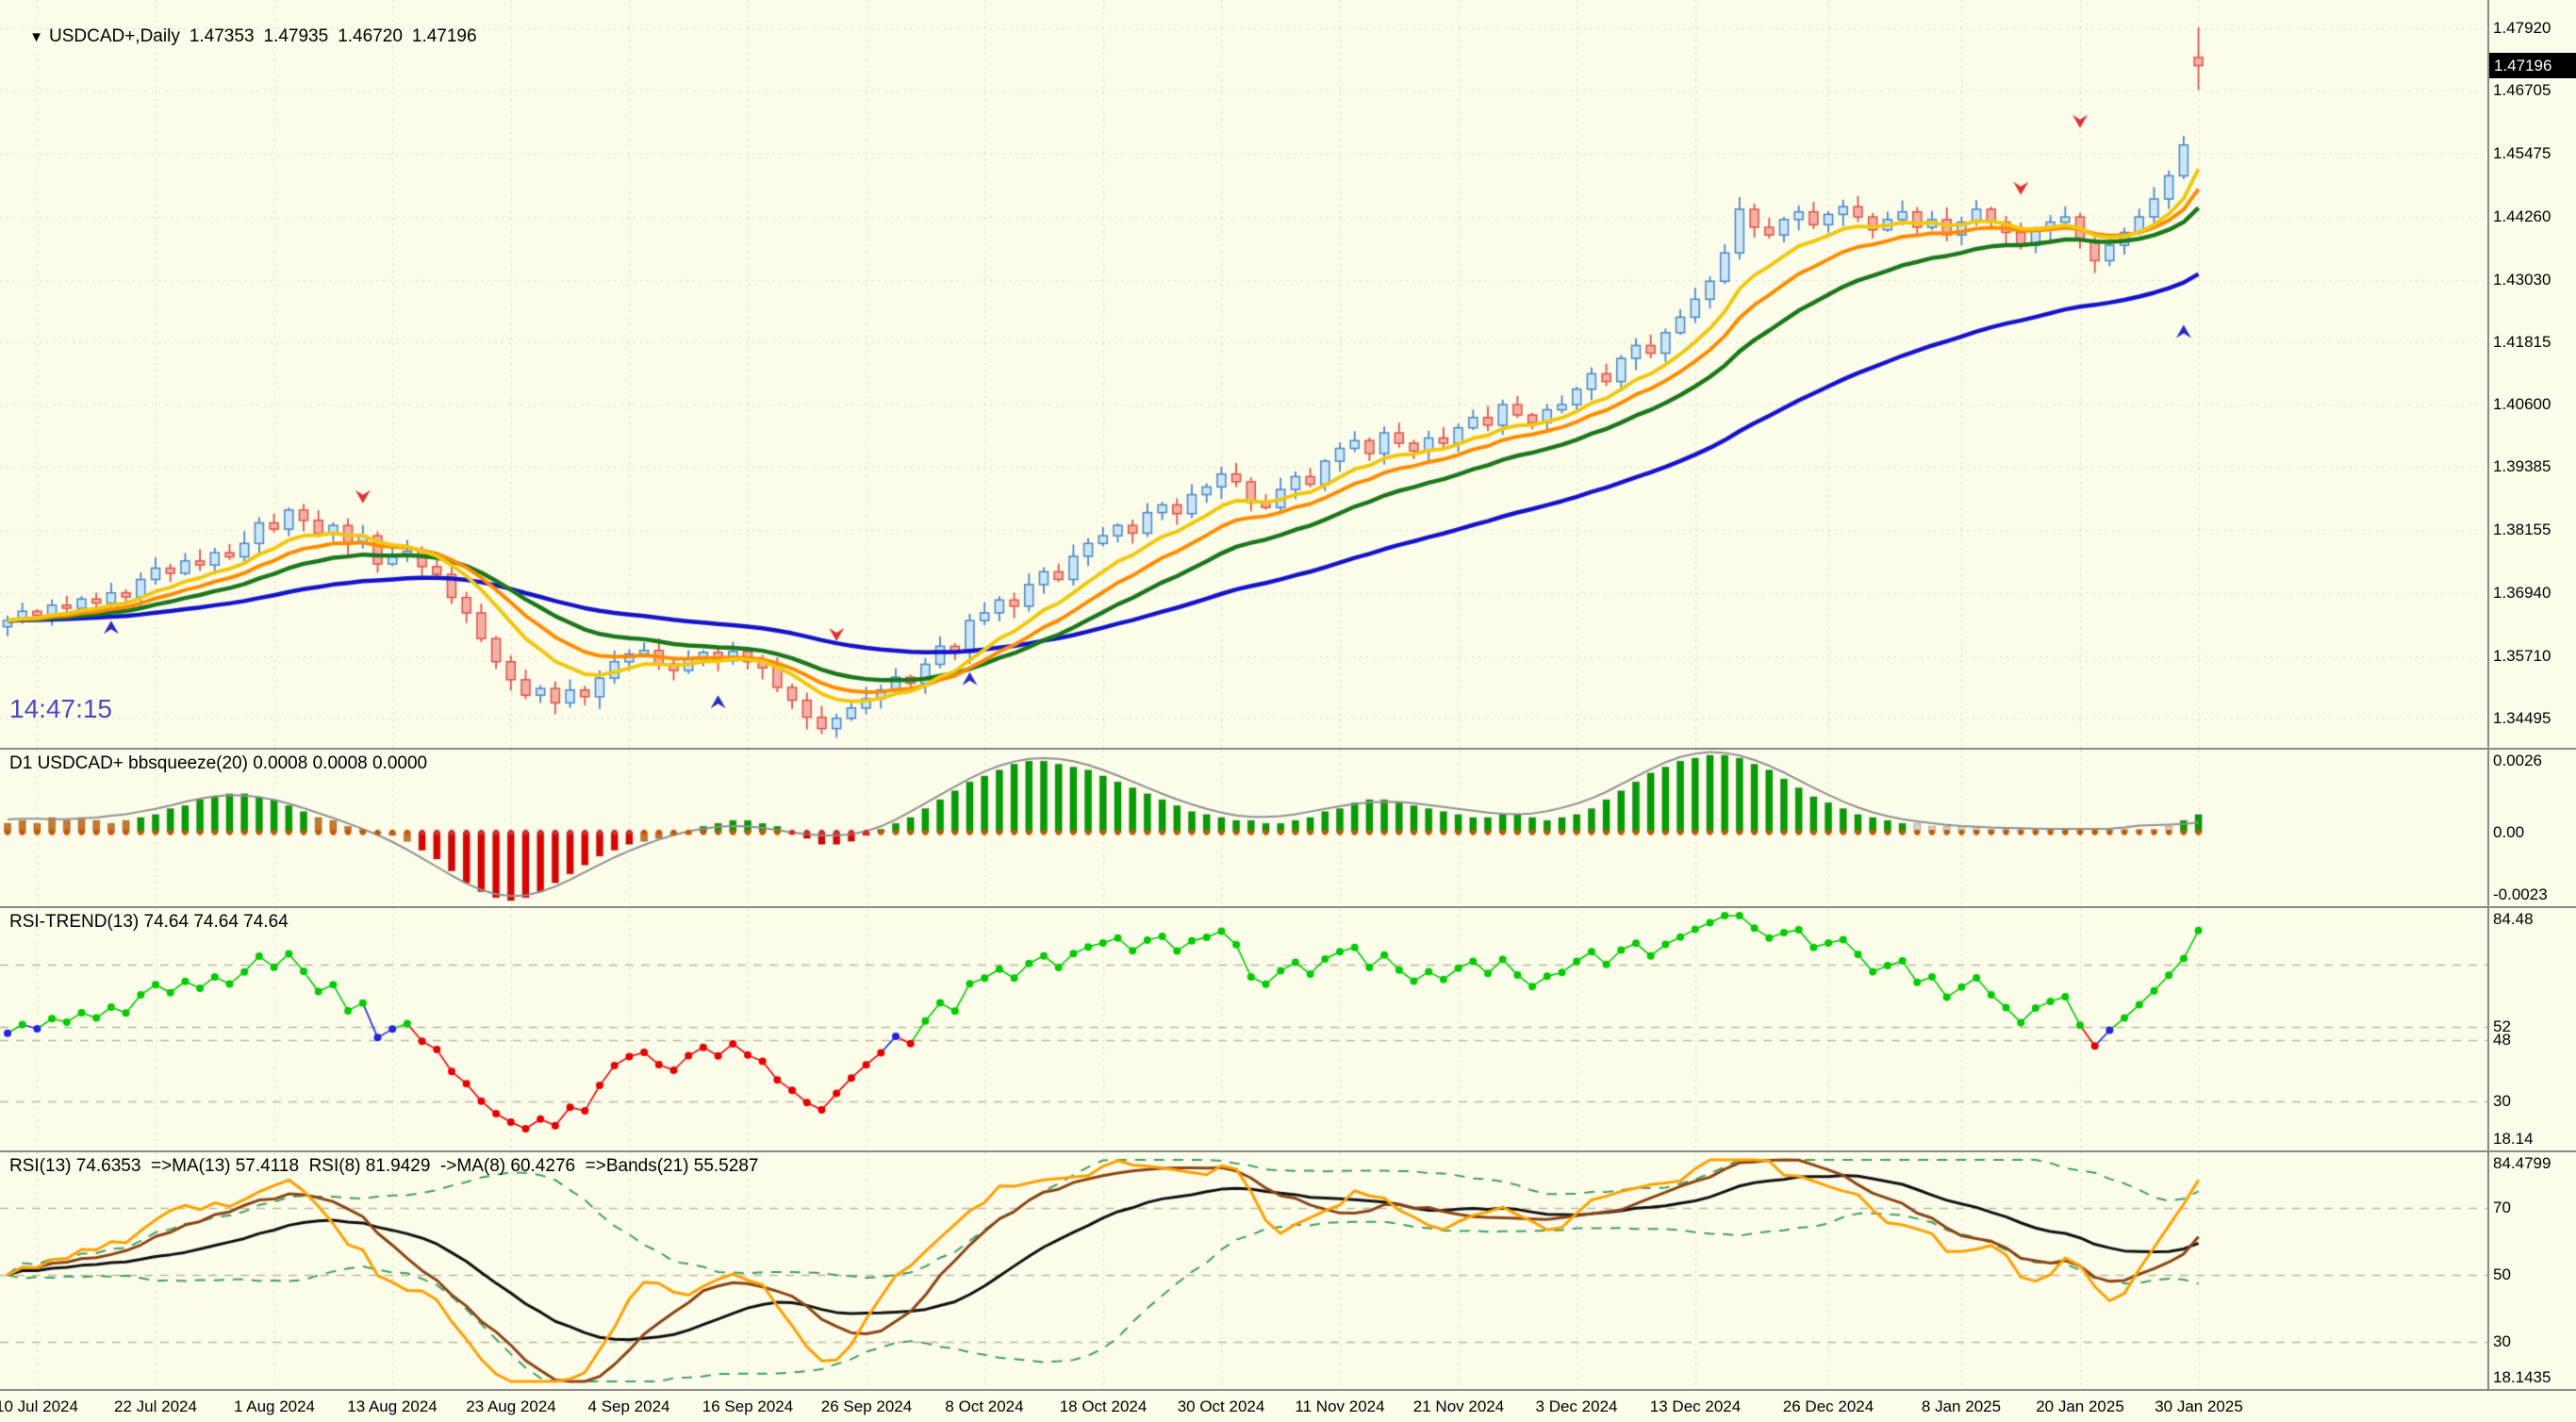 The image size is (2576, 1422). Describe the element at coordinates (392, 1406) in the screenshot. I see `date-label: 13 Aug 2024` at that location.